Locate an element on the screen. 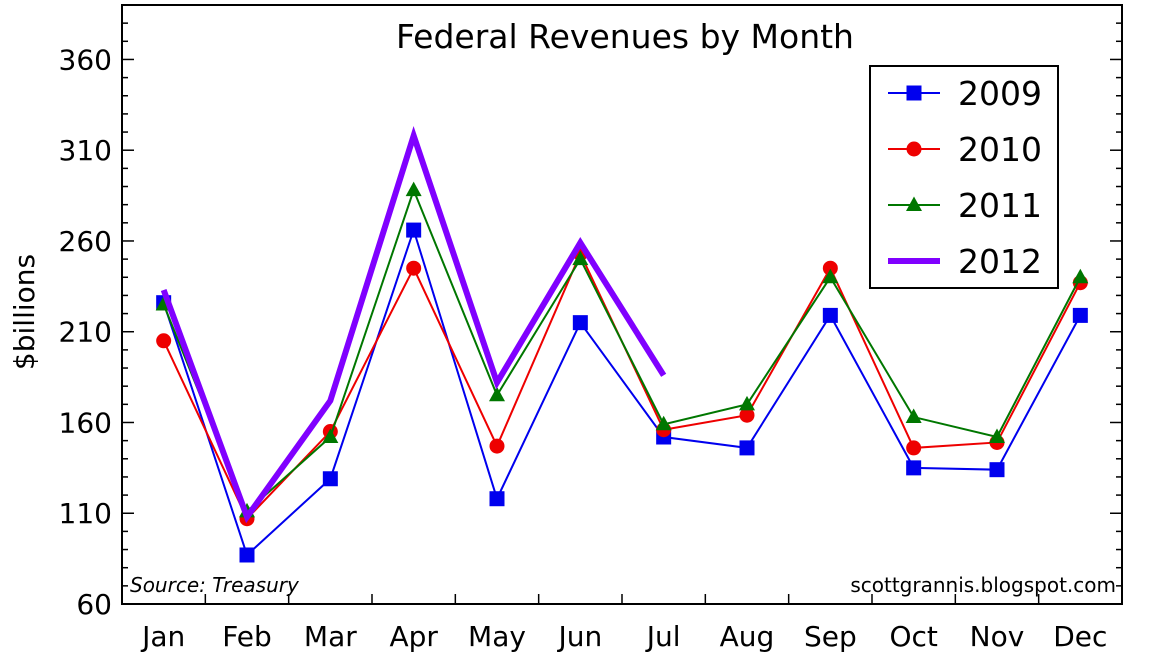 This screenshot has width=1150, height=658. y-tick-label: 60 is located at coordinates (94, 604).